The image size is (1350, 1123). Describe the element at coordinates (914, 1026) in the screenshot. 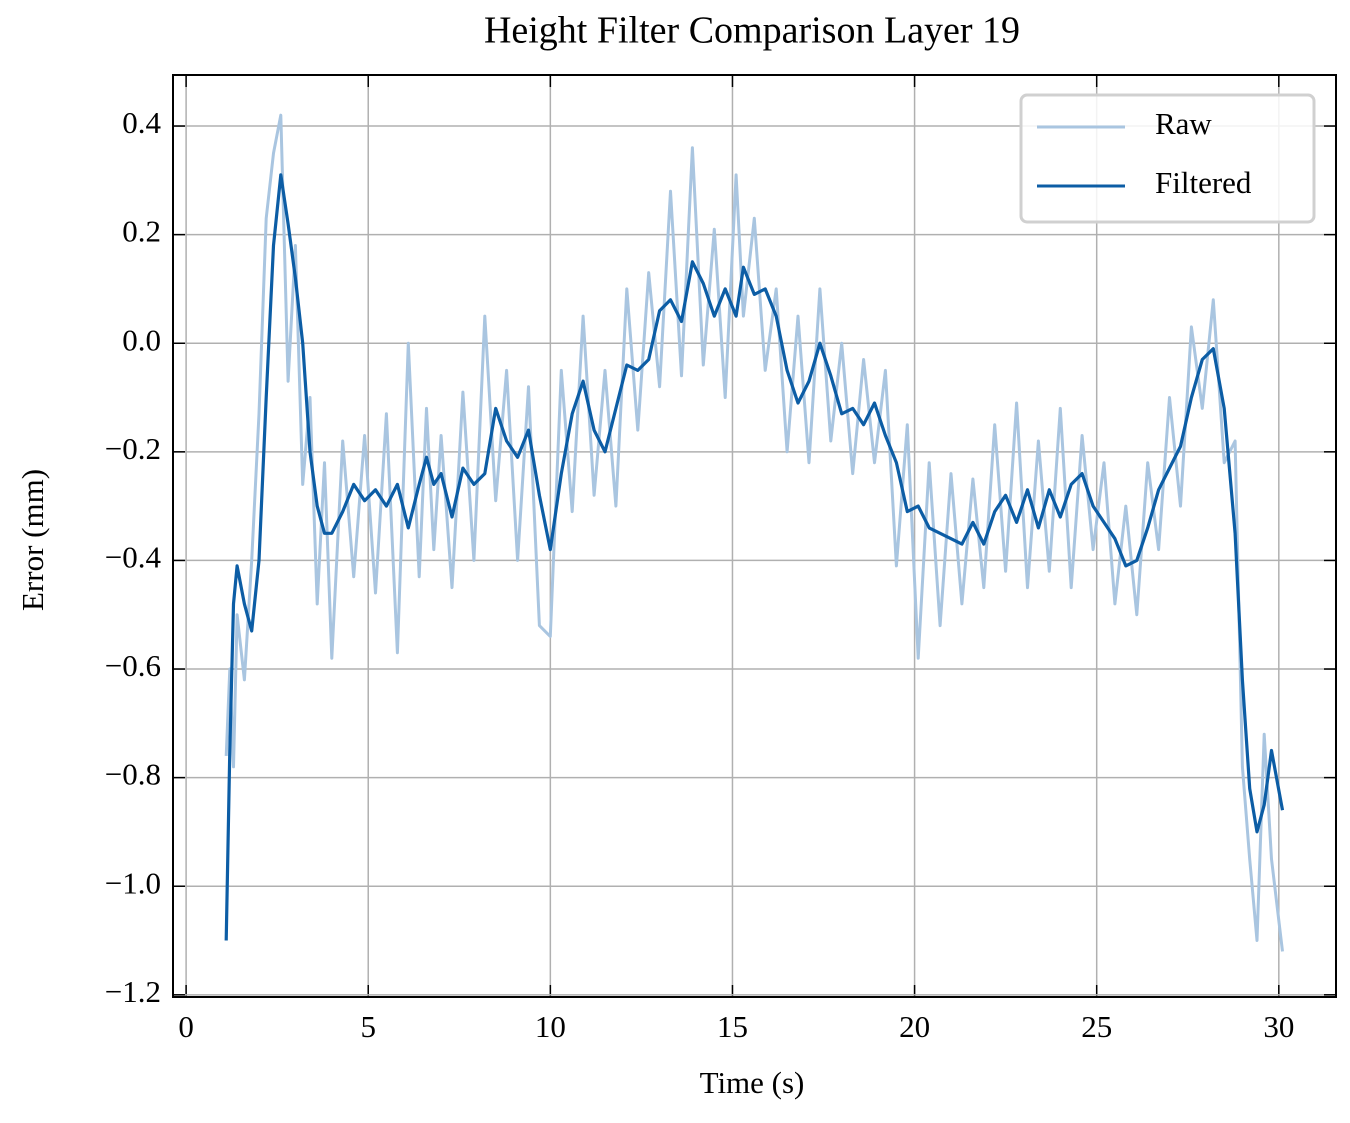

I see `x-tick-label: 20` at that location.